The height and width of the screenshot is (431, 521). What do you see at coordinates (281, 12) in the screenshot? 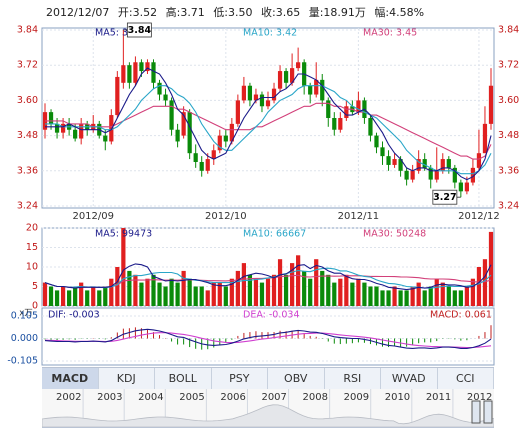
I see `quote-close: 收:3.65` at bounding box center [281, 12].